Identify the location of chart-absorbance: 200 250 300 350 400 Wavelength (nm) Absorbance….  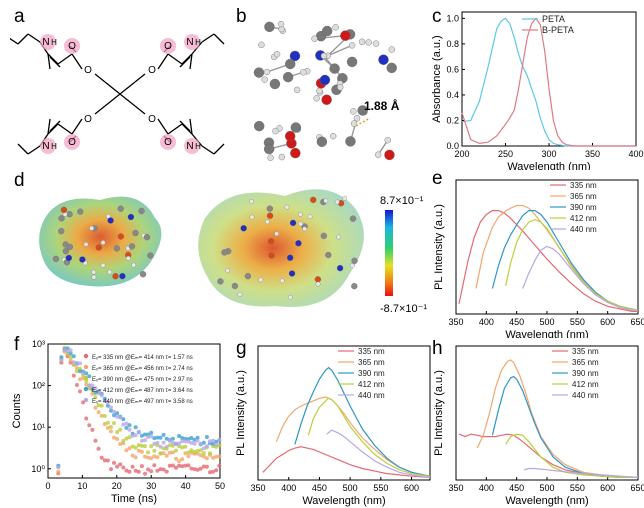
(537, 90).